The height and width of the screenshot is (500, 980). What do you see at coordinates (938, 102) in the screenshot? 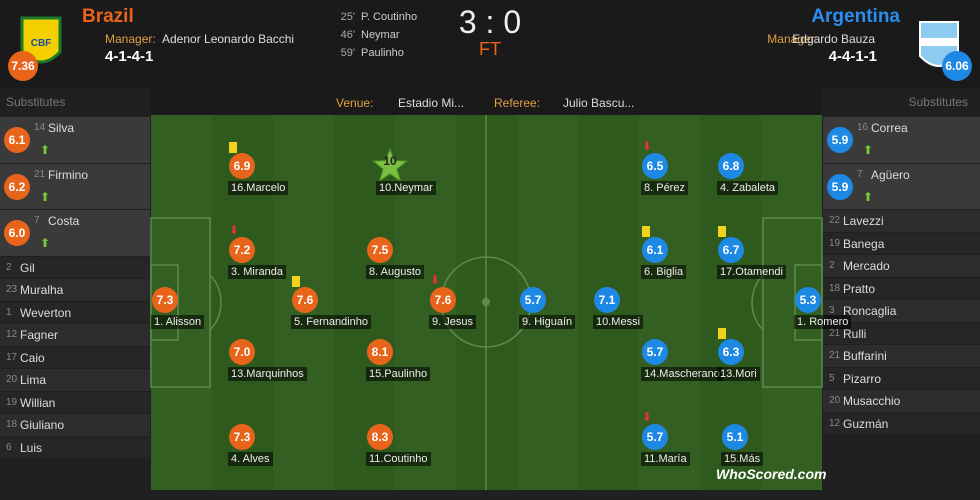
I see `subs-title: Substitutes` at bounding box center [938, 102].